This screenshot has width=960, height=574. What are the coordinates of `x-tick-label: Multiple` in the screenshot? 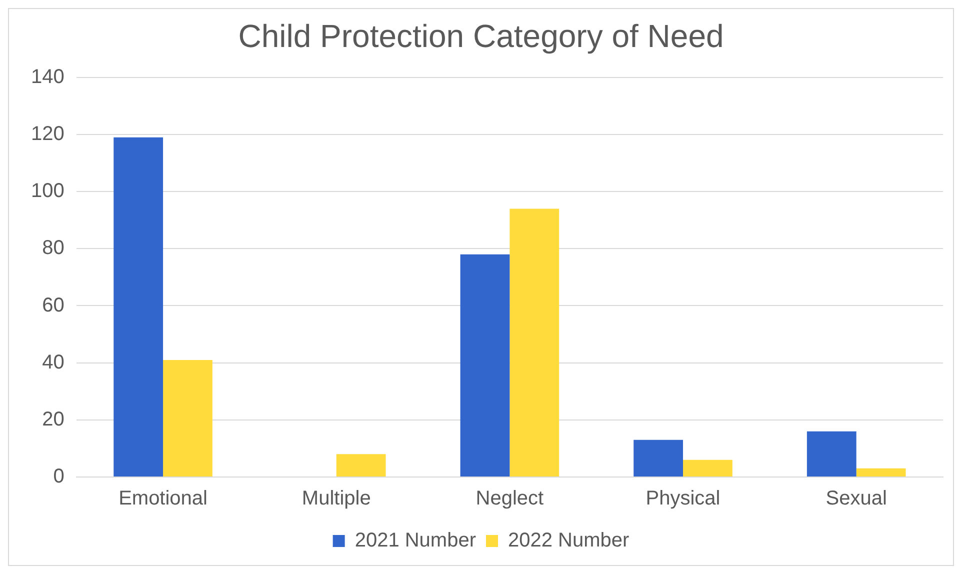 It's located at (336, 499).